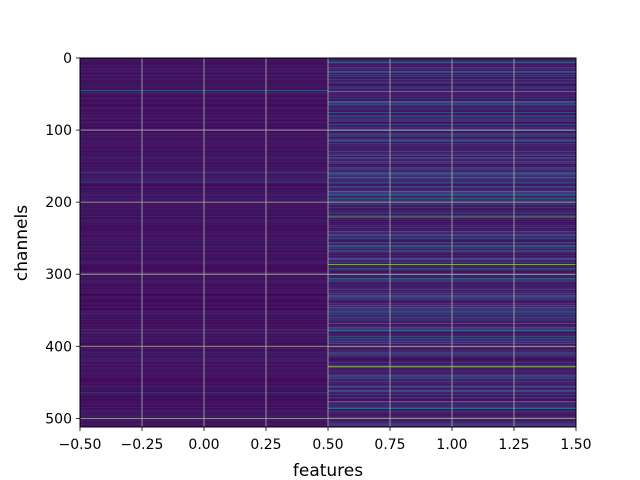 The image size is (640, 480). I want to click on x-axis-label: features, so click(328, 470).